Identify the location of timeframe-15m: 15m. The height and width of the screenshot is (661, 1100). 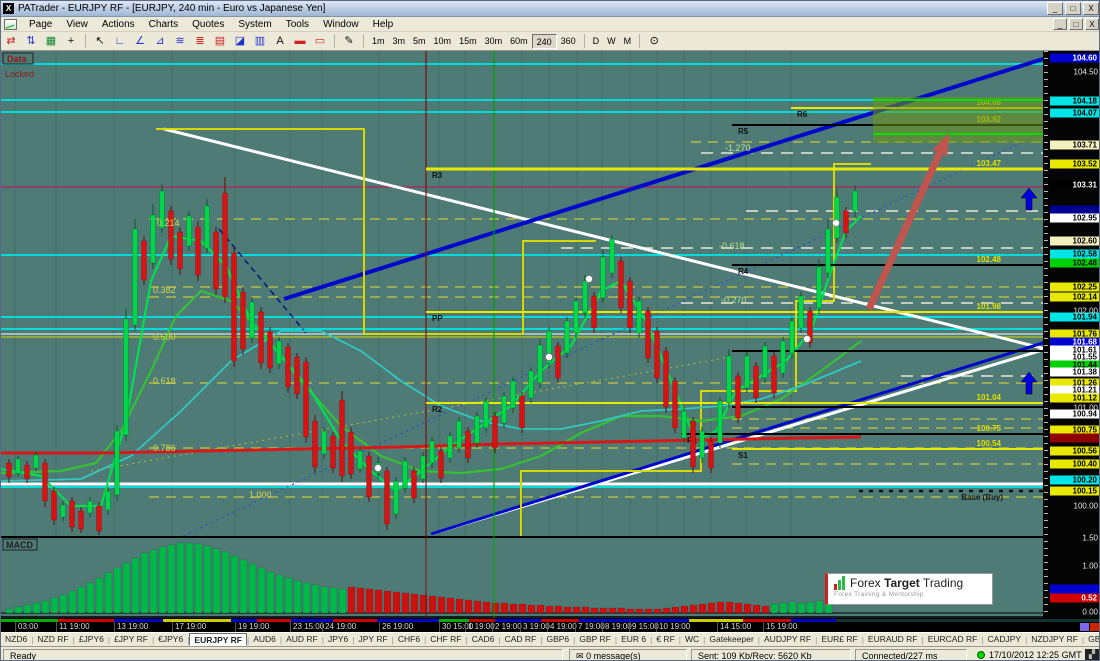
(468, 40).